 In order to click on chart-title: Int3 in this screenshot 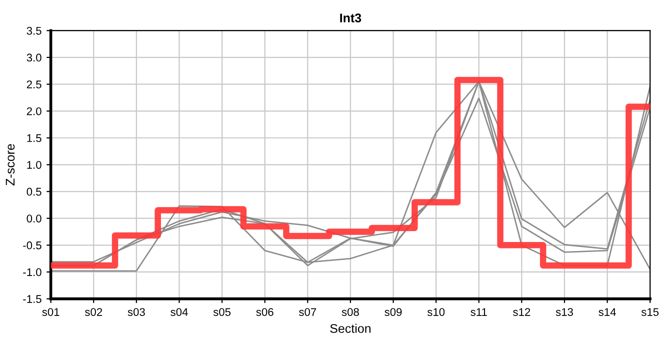, I will do `click(351, 18)`.